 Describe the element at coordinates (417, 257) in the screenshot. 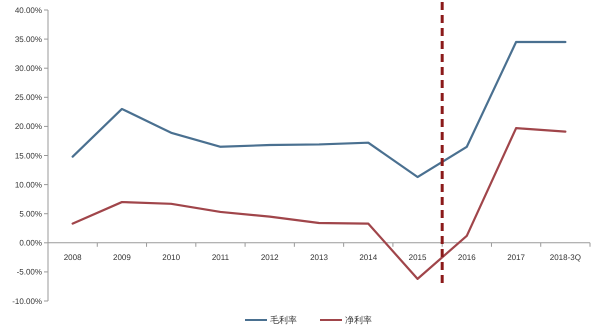

I see `x-tick-label: 2015` at that location.